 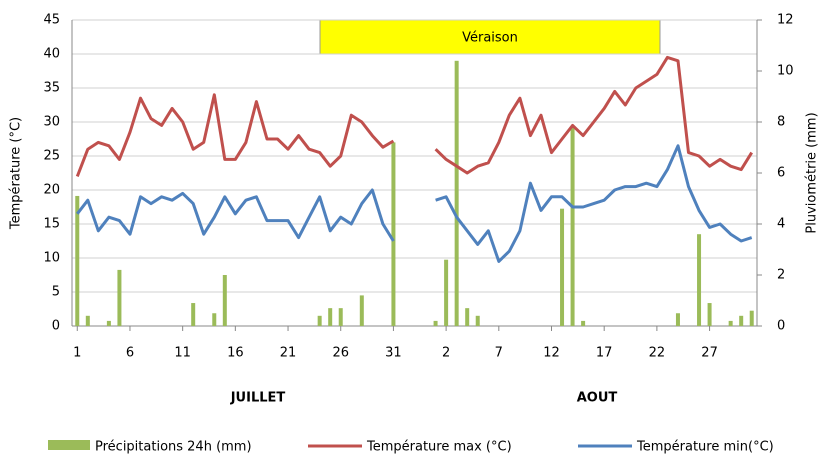 I want to click on y-tick-label: 45, so click(x=51, y=20).